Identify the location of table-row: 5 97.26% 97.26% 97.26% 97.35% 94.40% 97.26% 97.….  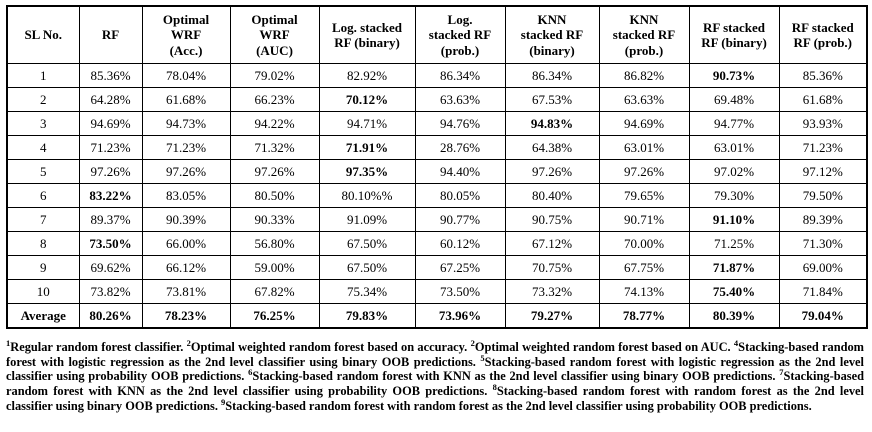
(437, 171).